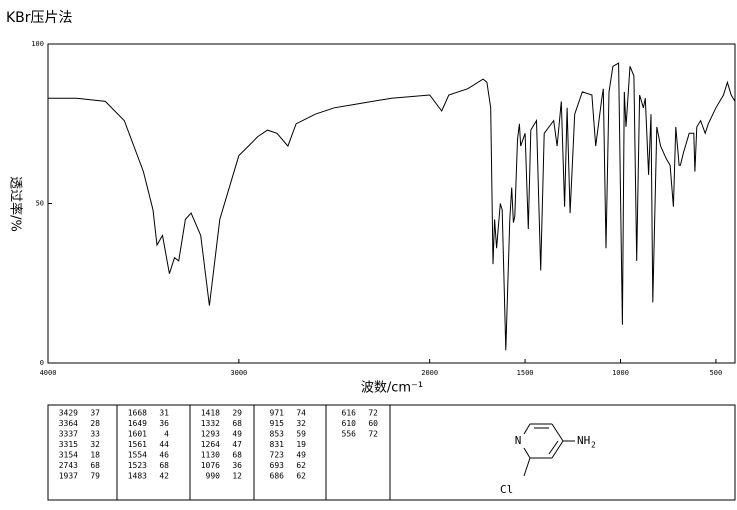  Describe the element at coordinates (48, 373) in the screenshot. I see `x-tick-label: 4000` at that location.